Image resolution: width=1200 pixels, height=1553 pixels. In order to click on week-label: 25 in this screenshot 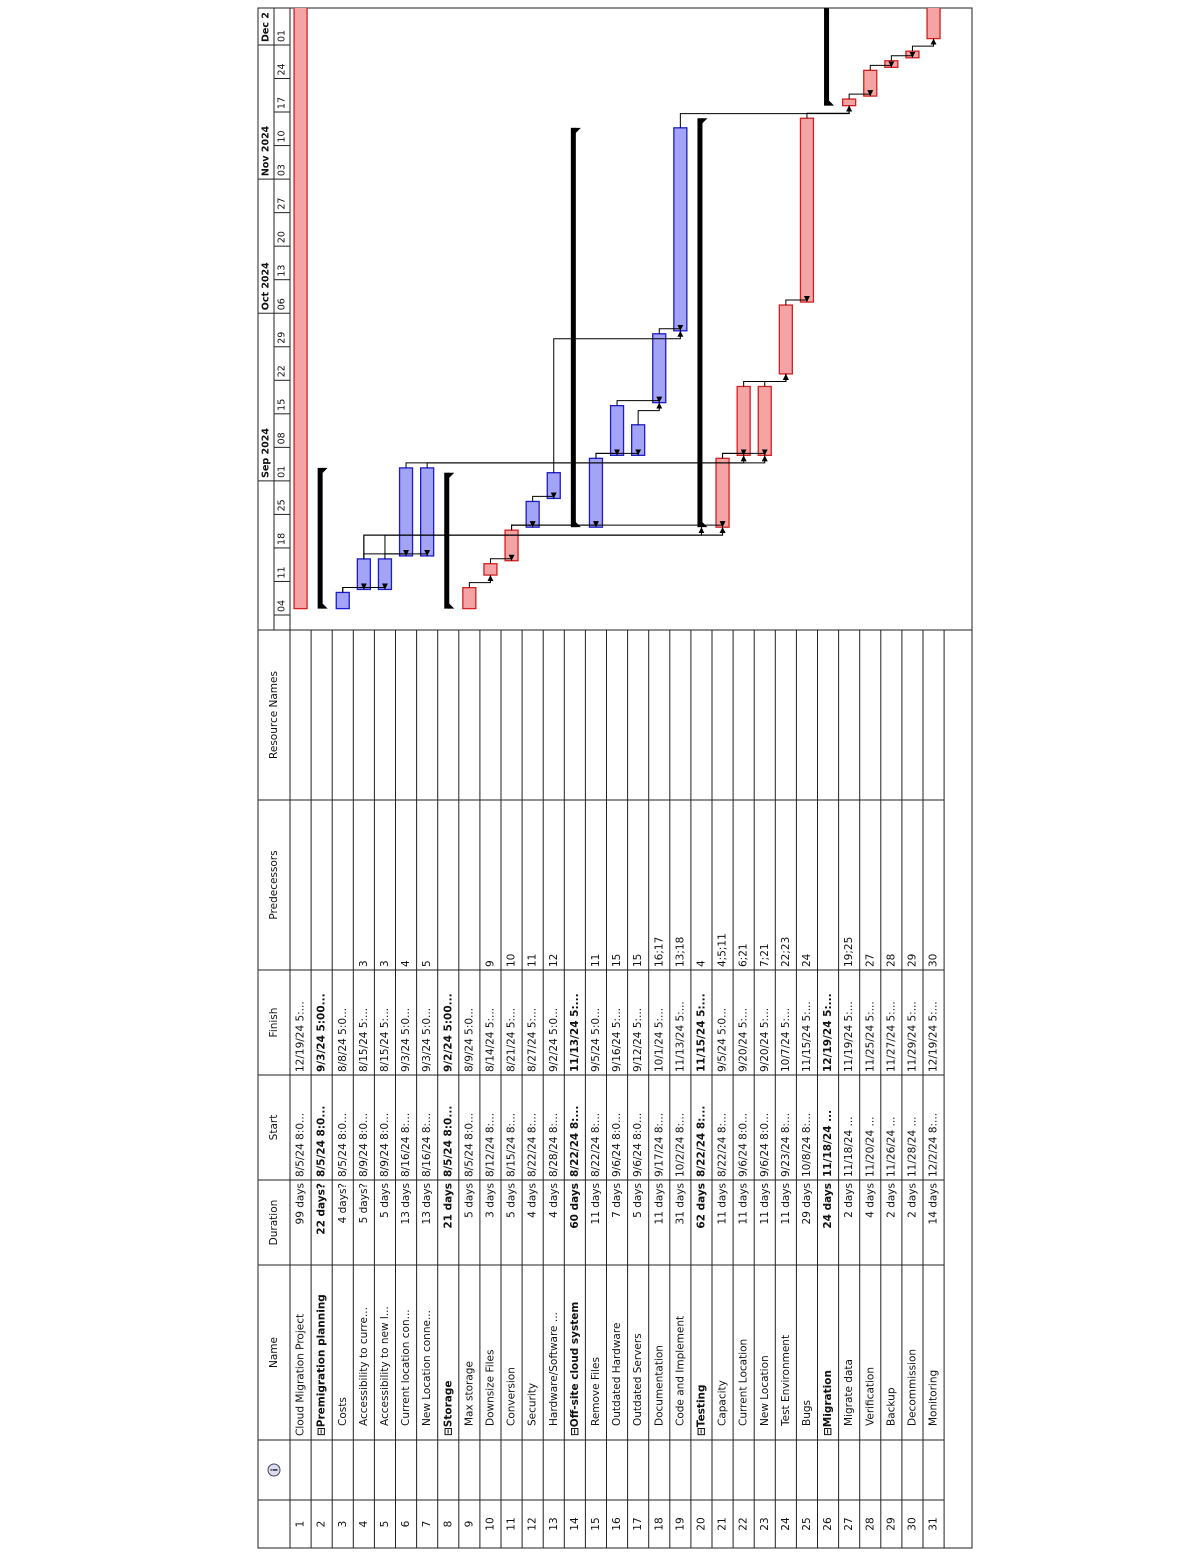, I will do `click(282, 505)`.